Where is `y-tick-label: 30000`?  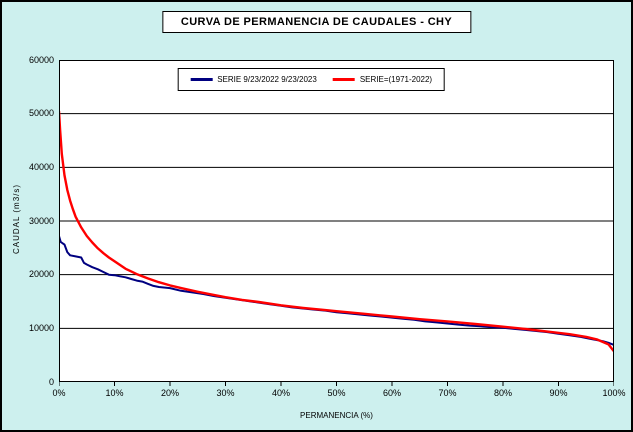 y-tick-label: 30000 is located at coordinates (41, 220).